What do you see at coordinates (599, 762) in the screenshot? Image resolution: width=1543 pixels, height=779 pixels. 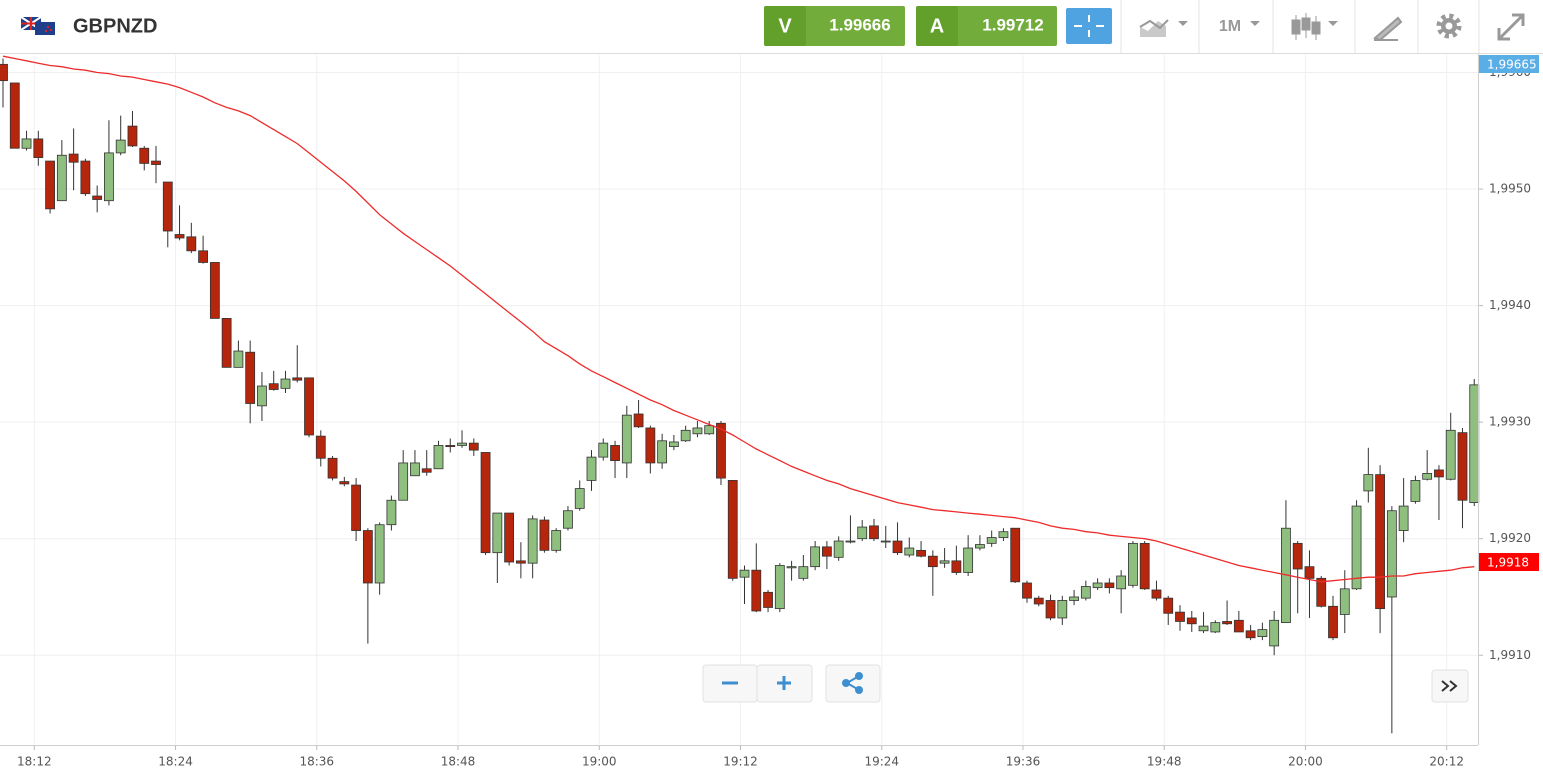 I see `x-tick-label: 19:00` at bounding box center [599, 762].